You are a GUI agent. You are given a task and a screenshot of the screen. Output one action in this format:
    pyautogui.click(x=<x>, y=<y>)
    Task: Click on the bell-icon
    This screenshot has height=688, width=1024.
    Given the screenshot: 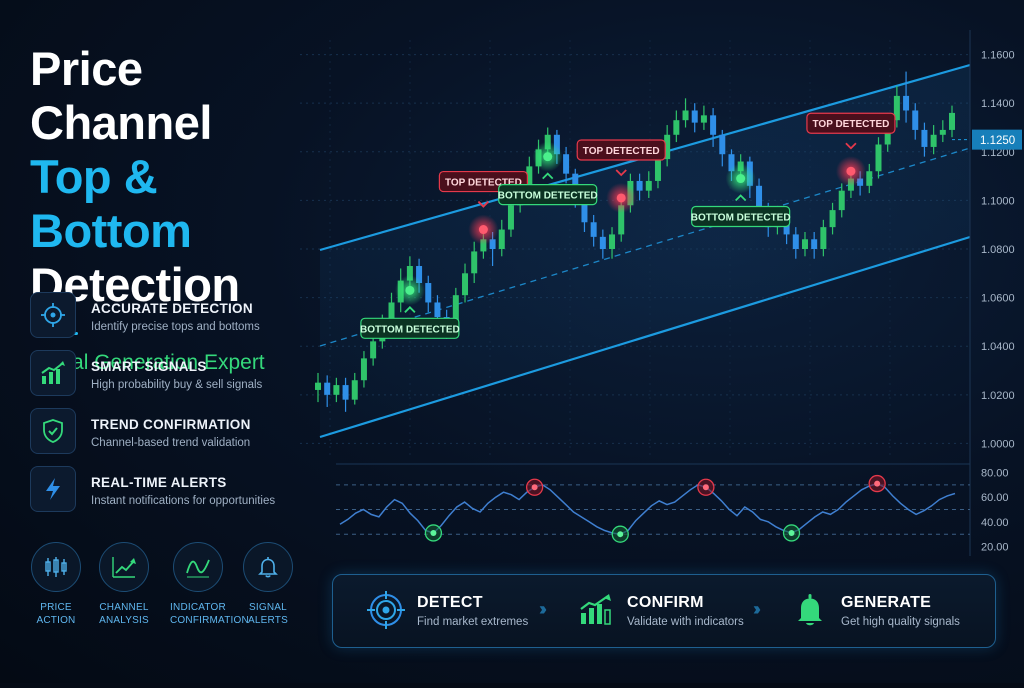 What is the action you would take?
    pyautogui.click(x=810, y=610)
    